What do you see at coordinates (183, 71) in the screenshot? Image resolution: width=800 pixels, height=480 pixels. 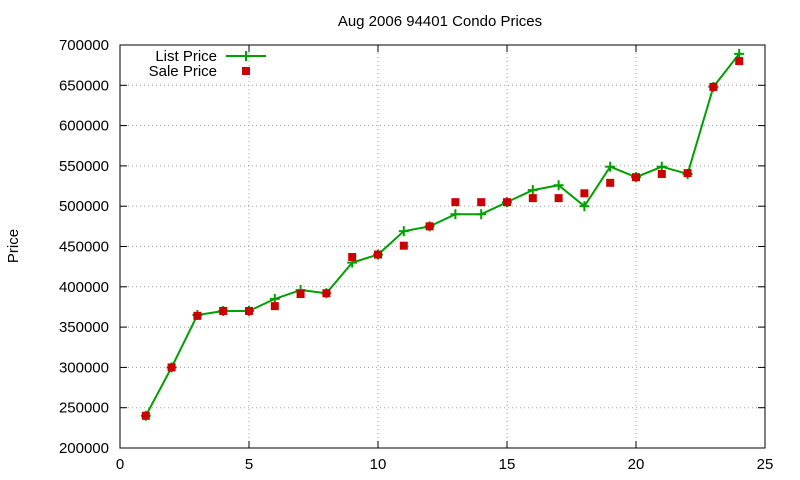 I see `legend-label-sale-price: Sale Price` at bounding box center [183, 71].